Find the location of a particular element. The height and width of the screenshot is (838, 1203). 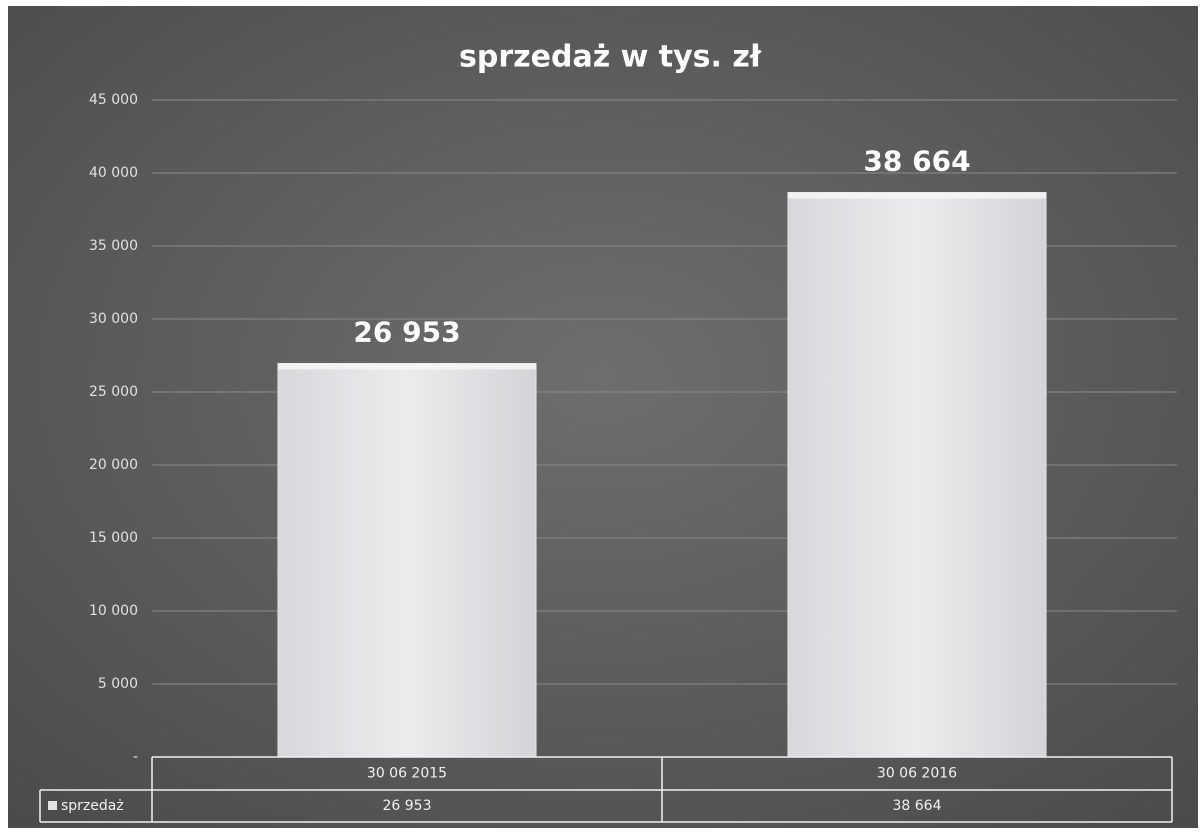

chart-title: sprzedaż w tys. zł is located at coordinates (610, 57).